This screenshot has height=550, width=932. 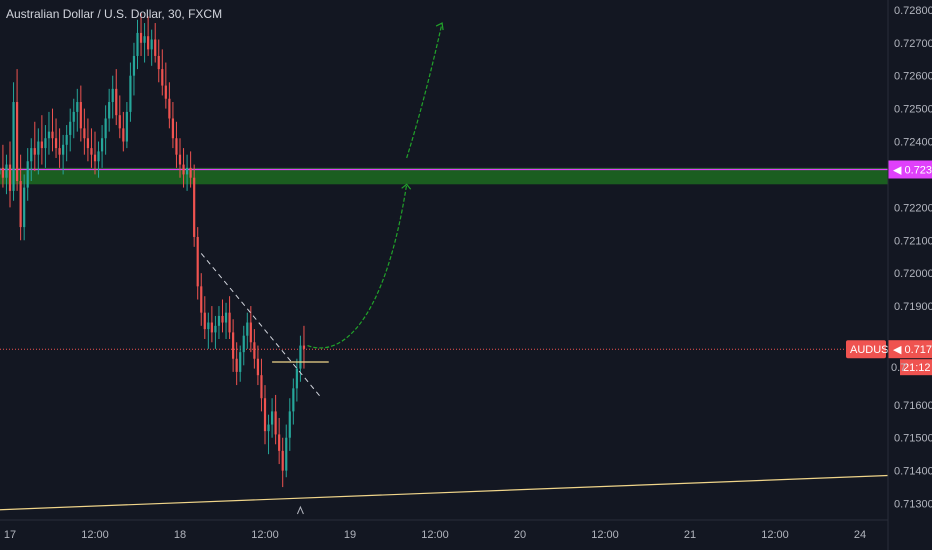 I want to click on x-tick-label: 12:00, so click(x=95, y=535).